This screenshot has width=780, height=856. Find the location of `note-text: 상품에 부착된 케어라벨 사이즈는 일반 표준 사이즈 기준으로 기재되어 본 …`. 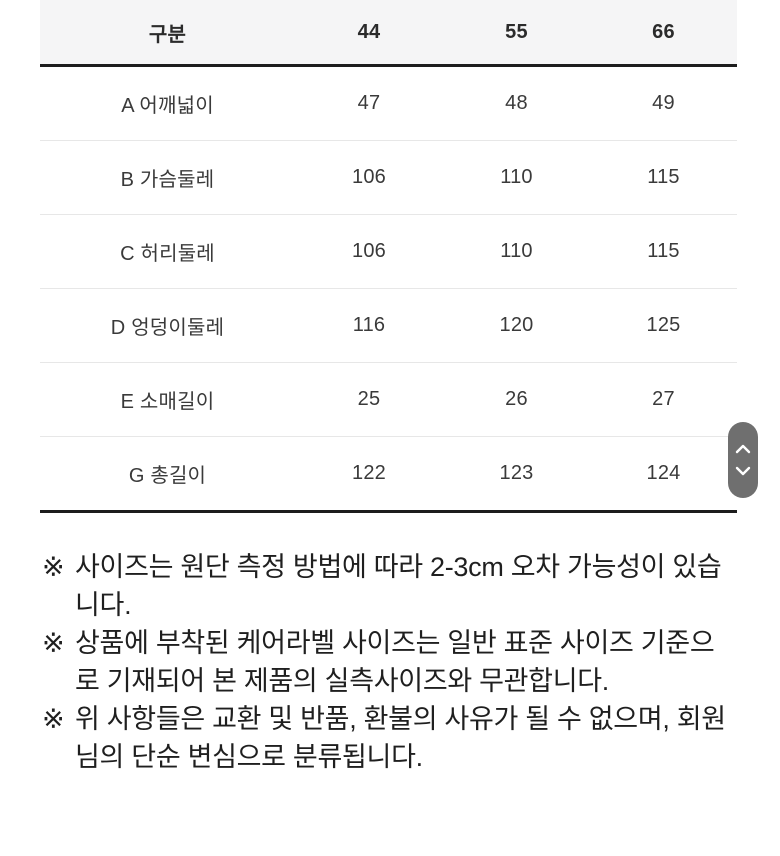

note-text: 상품에 부착된 케어라벨 사이즈는 일반 표준 사이즈 기준으로 기재되어 본 … is located at coordinates (395, 662).